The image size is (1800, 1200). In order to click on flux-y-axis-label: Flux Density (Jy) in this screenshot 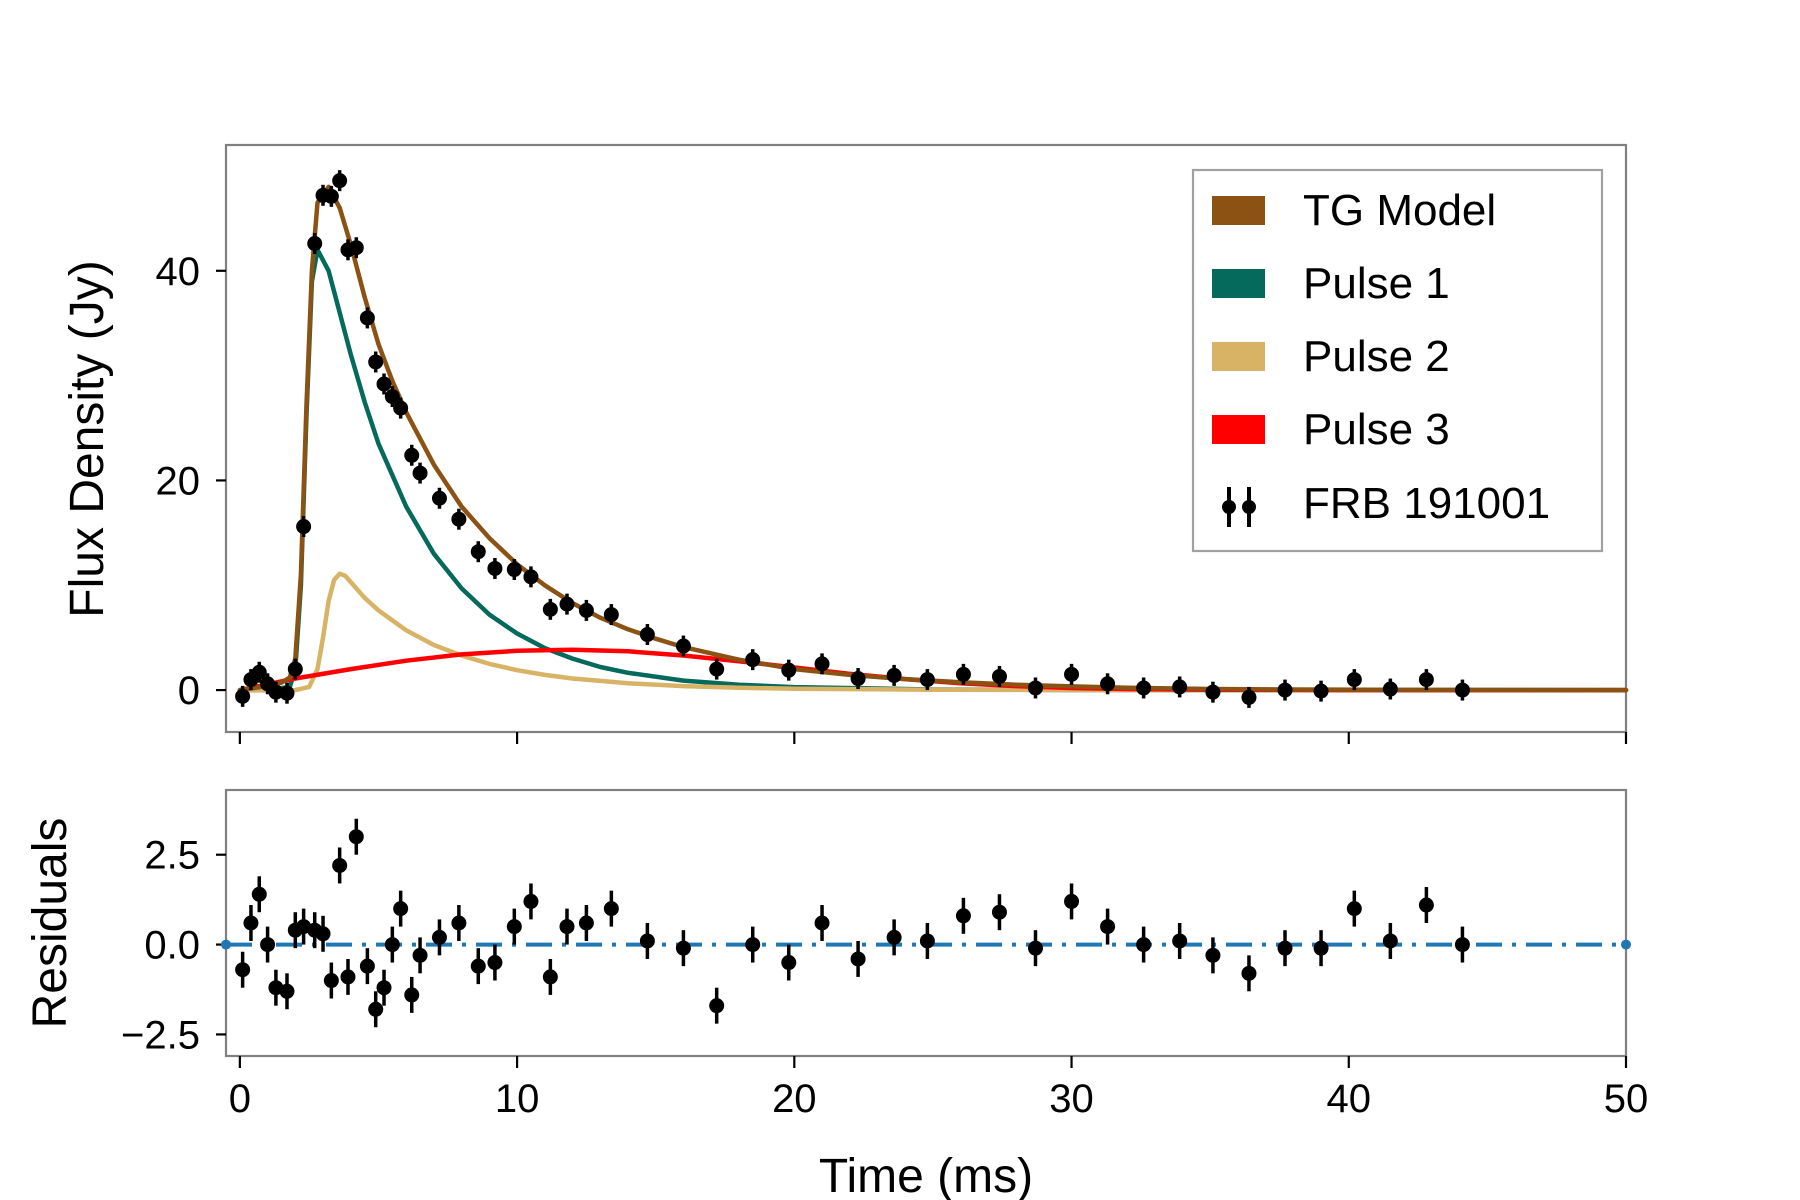, I will do `click(87, 438)`.